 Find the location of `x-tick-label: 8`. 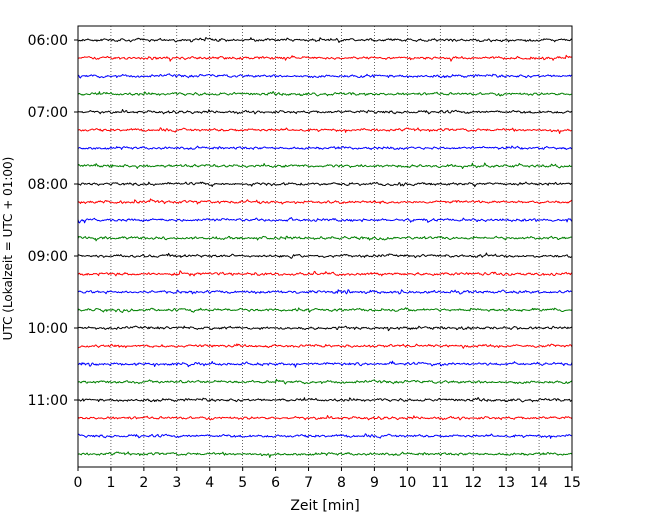

x-tick-label: 8 is located at coordinates (341, 483).